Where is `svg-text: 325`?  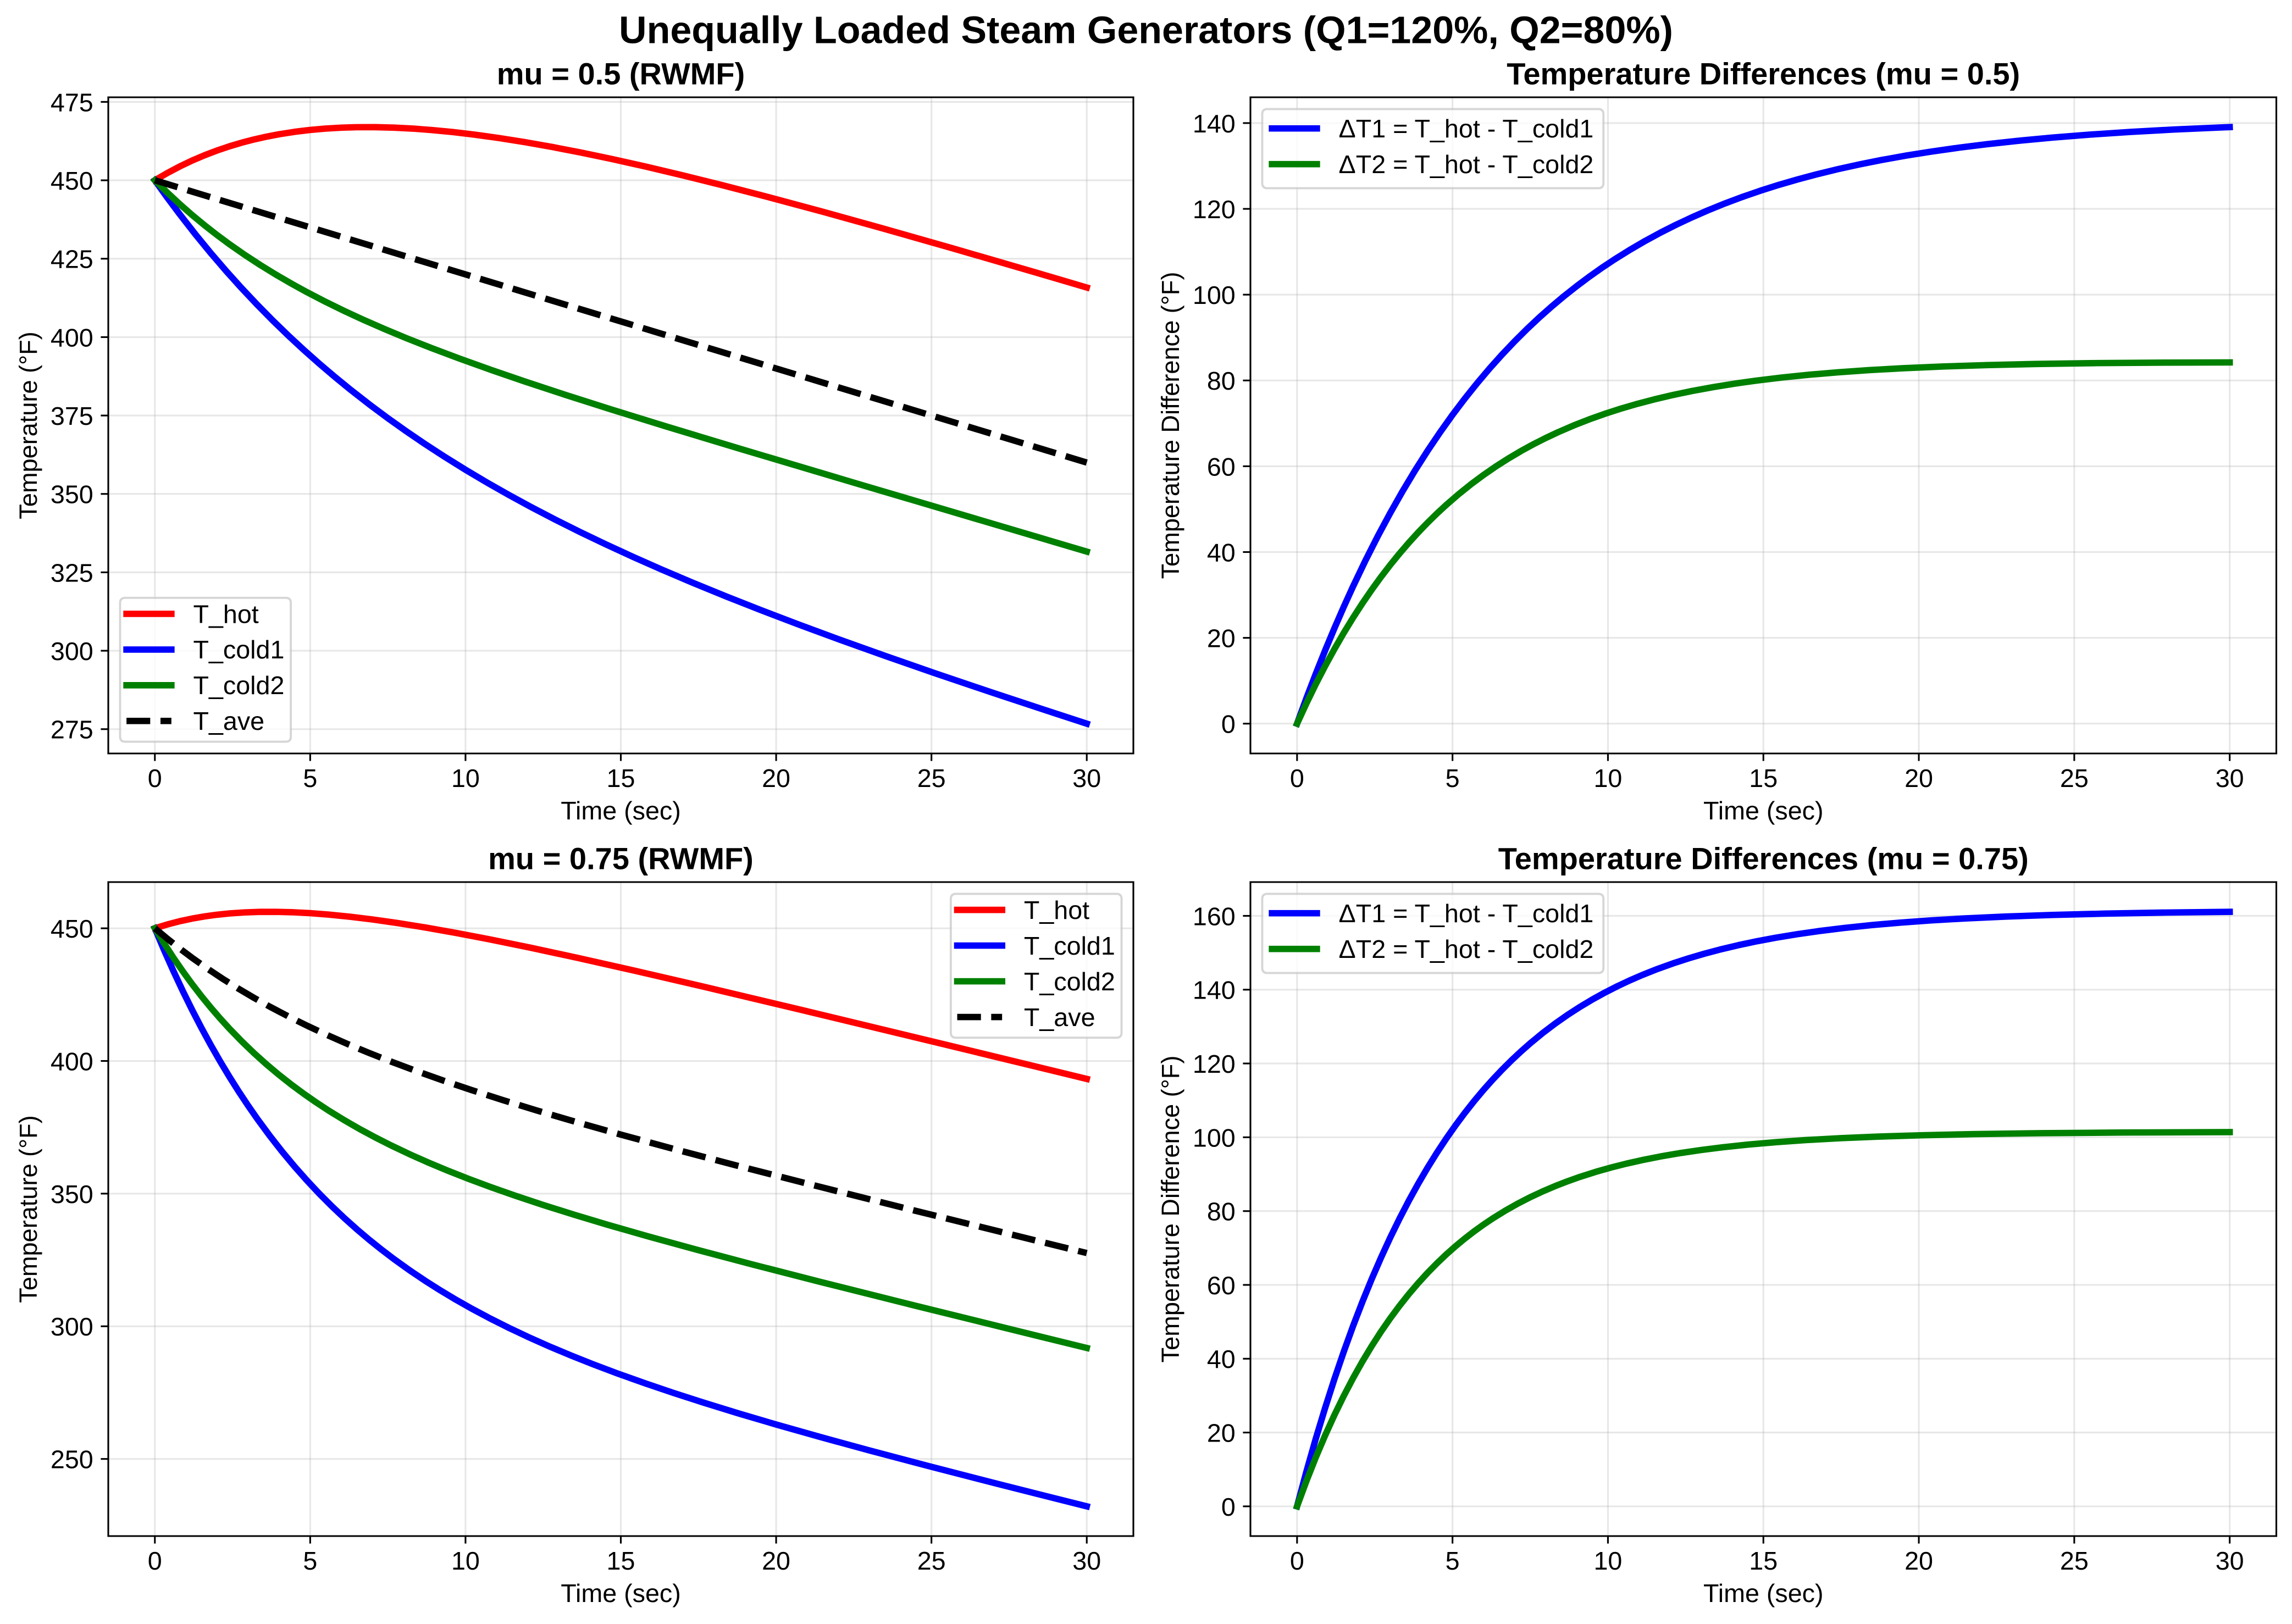 svg-text: 325 is located at coordinates (72, 572).